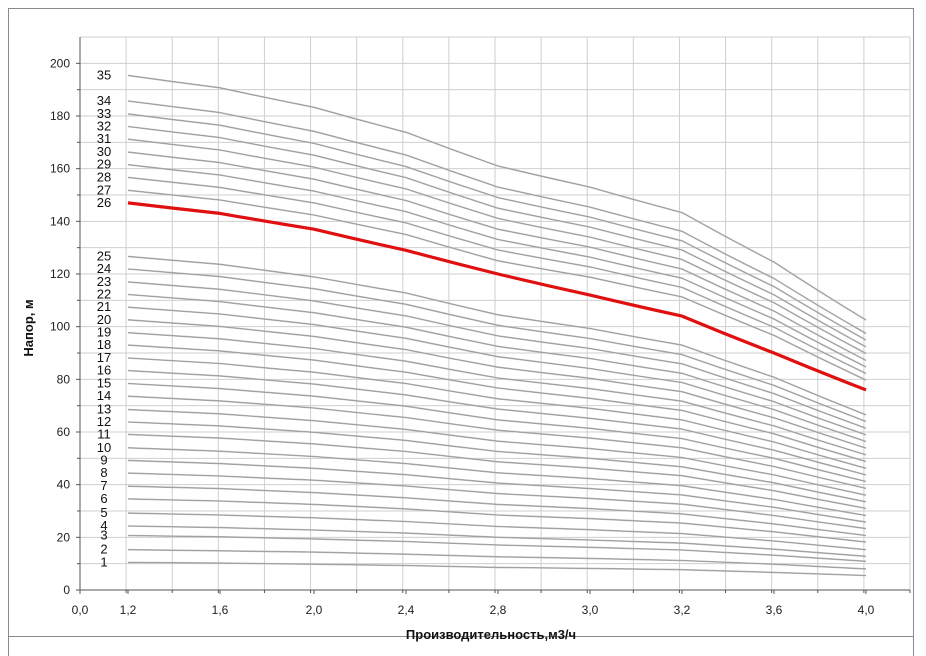  Describe the element at coordinates (104, 268) in the screenshot. I see `curve-label-24: 24` at that location.